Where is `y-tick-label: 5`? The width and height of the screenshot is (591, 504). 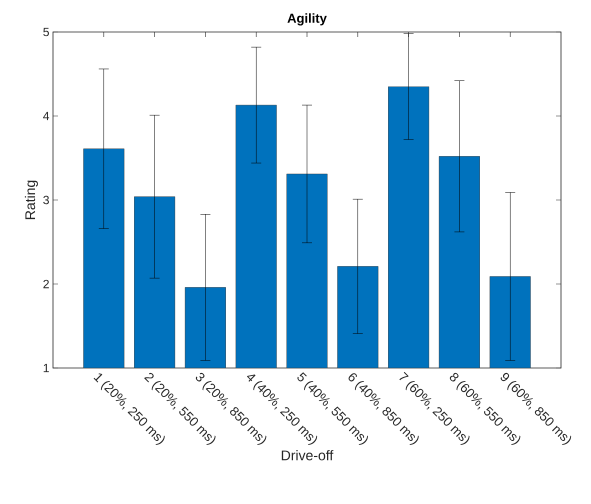 y-tick-label: 5 is located at coordinates (46, 32).